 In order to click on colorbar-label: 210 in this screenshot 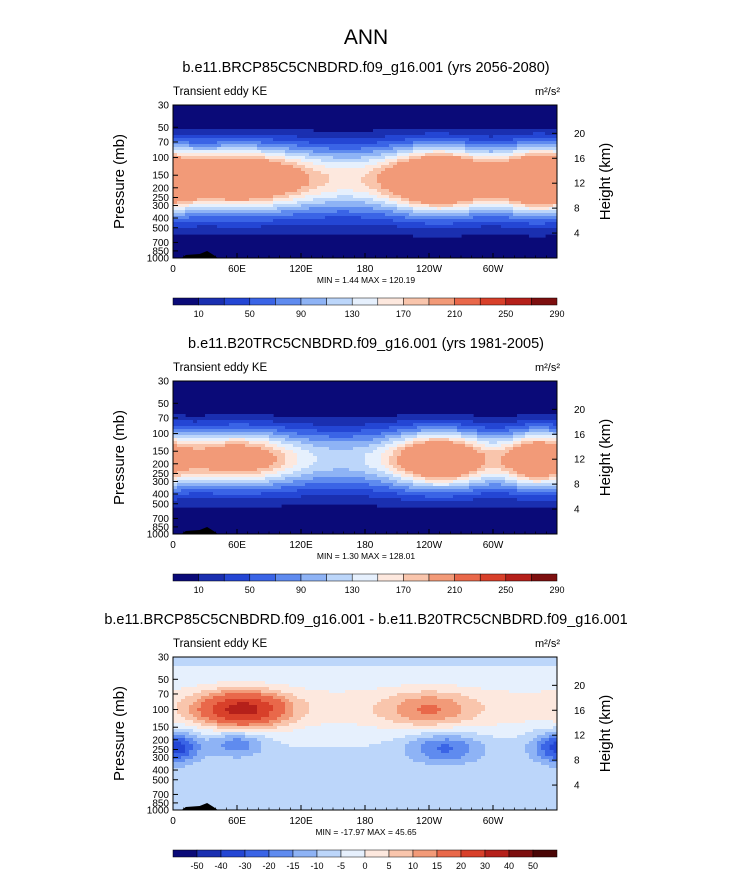, I will do `click(454, 590)`.